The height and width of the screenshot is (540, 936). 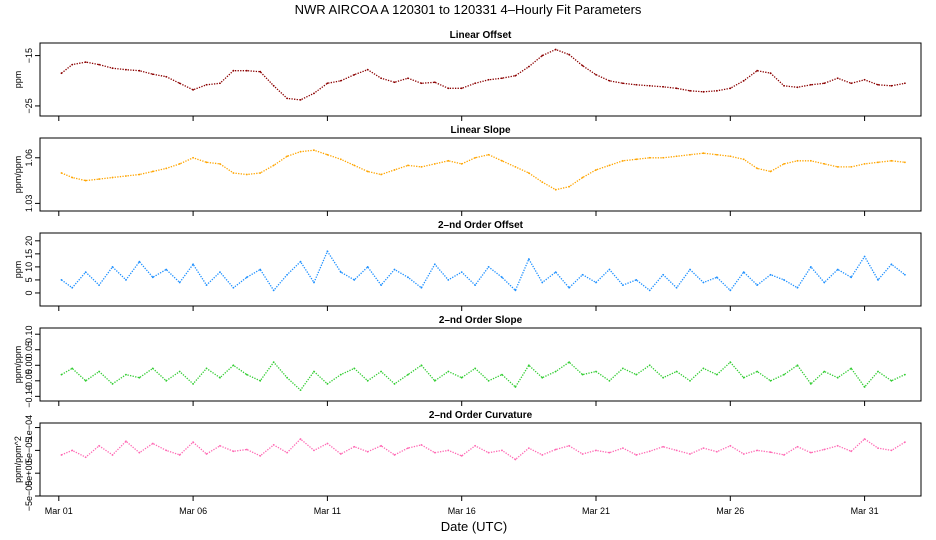 What do you see at coordinates (462, 511) in the screenshot?
I see `x-tick-label: Mar 16` at bounding box center [462, 511].